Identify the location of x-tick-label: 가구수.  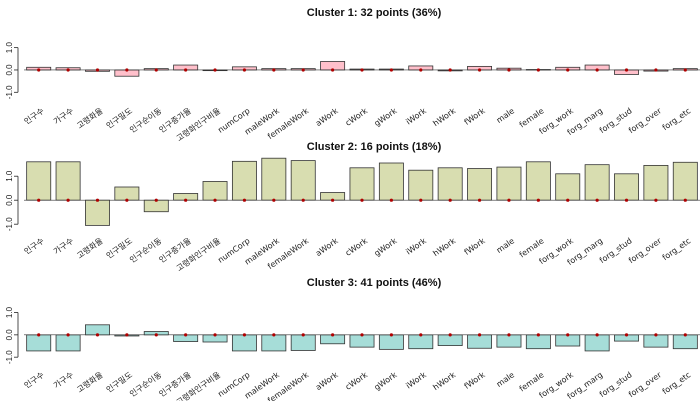
(63, 380).